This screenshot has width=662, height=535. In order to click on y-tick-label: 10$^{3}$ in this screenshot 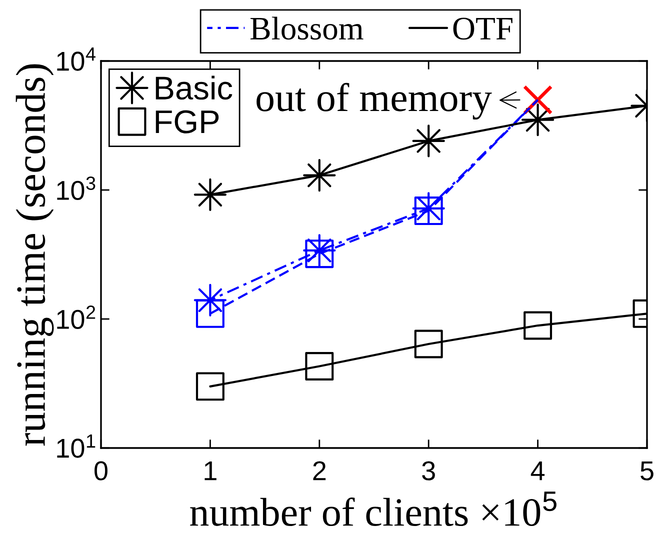, I will do `click(76, 188)`.